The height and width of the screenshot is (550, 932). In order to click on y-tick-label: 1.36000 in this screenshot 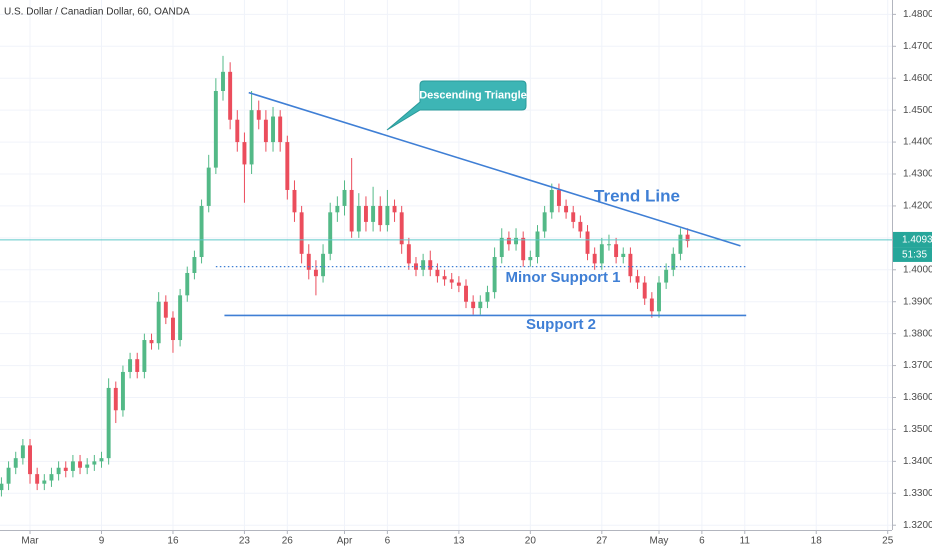, I will do `click(917, 397)`.